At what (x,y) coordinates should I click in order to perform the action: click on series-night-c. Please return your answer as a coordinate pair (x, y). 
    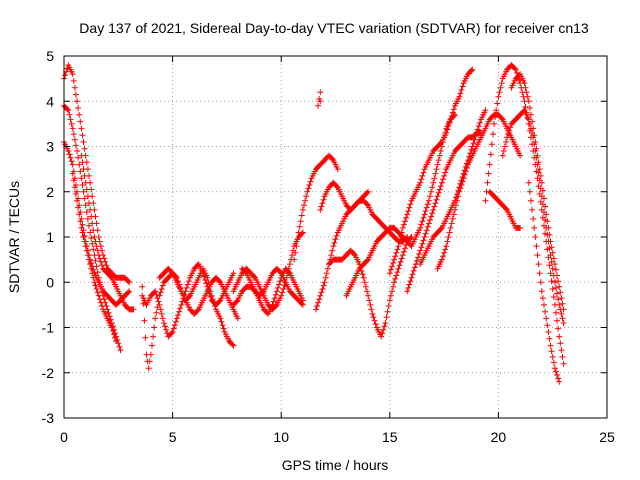
    Looking at the image, I should click on (198, 293).